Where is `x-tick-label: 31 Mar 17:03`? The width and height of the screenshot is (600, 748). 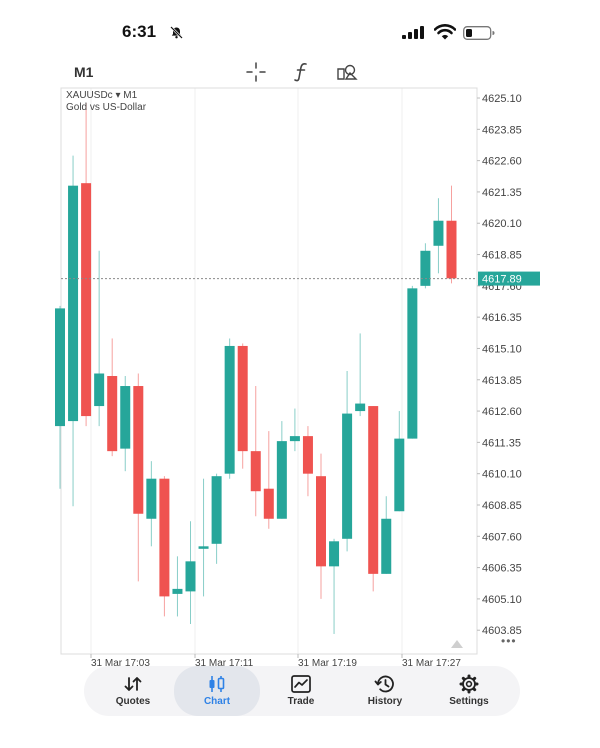 x-tick-label: 31 Mar 17:03 is located at coordinates (120, 663).